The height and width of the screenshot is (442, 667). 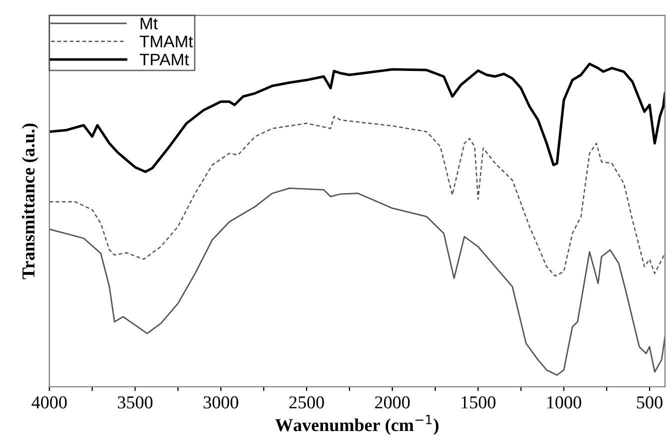 What do you see at coordinates (564, 402) in the screenshot?
I see `x-tick-label: 1000` at bounding box center [564, 402].